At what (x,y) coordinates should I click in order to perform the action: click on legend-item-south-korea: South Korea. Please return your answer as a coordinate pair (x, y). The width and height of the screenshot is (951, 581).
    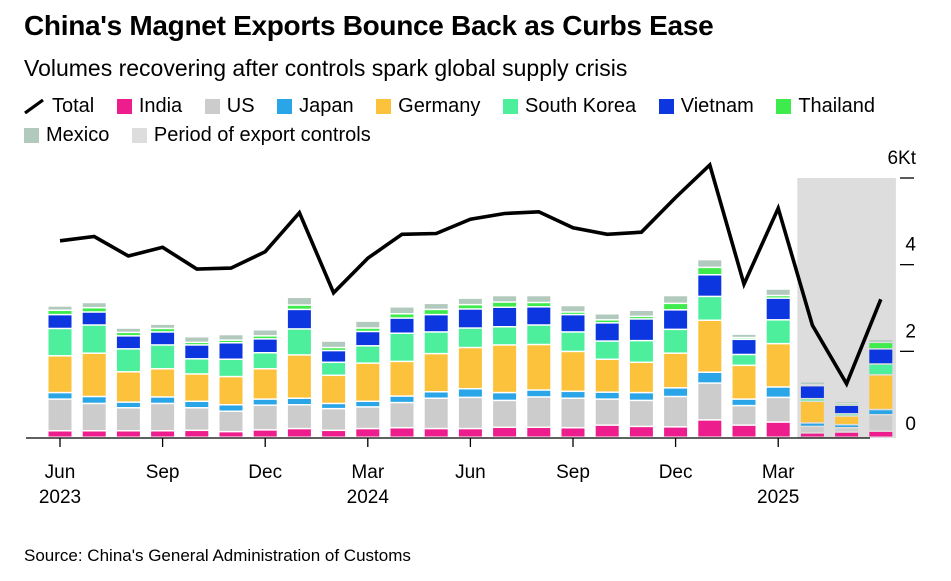
    Looking at the image, I should click on (569, 106).